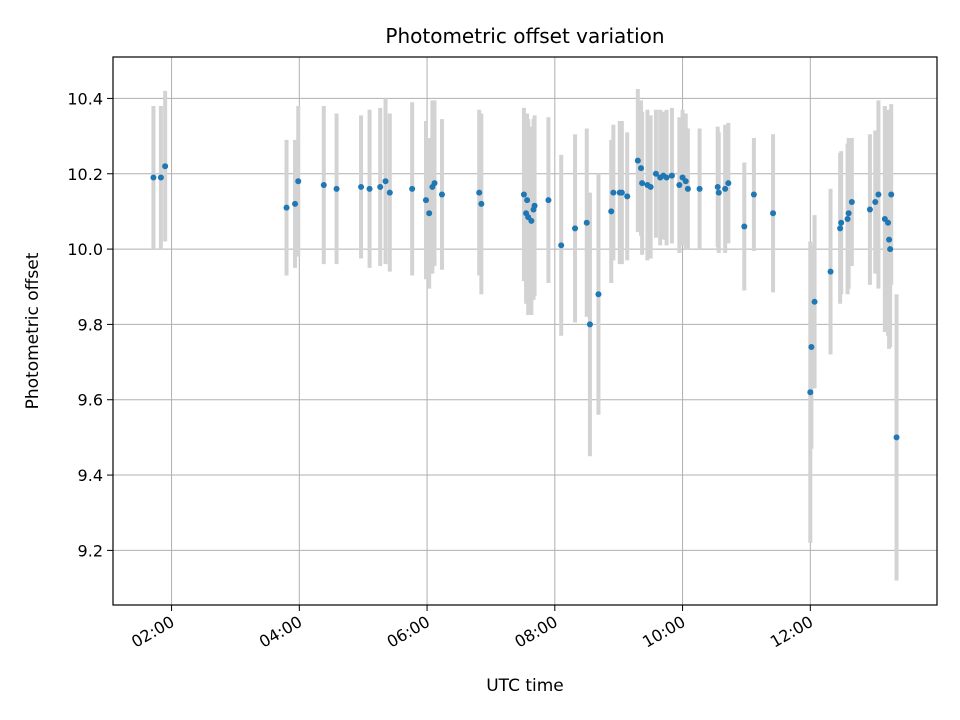 The height and width of the screenshot is (720, 960). I want to click on y-tick-label: 9.8, so click(90, 324).